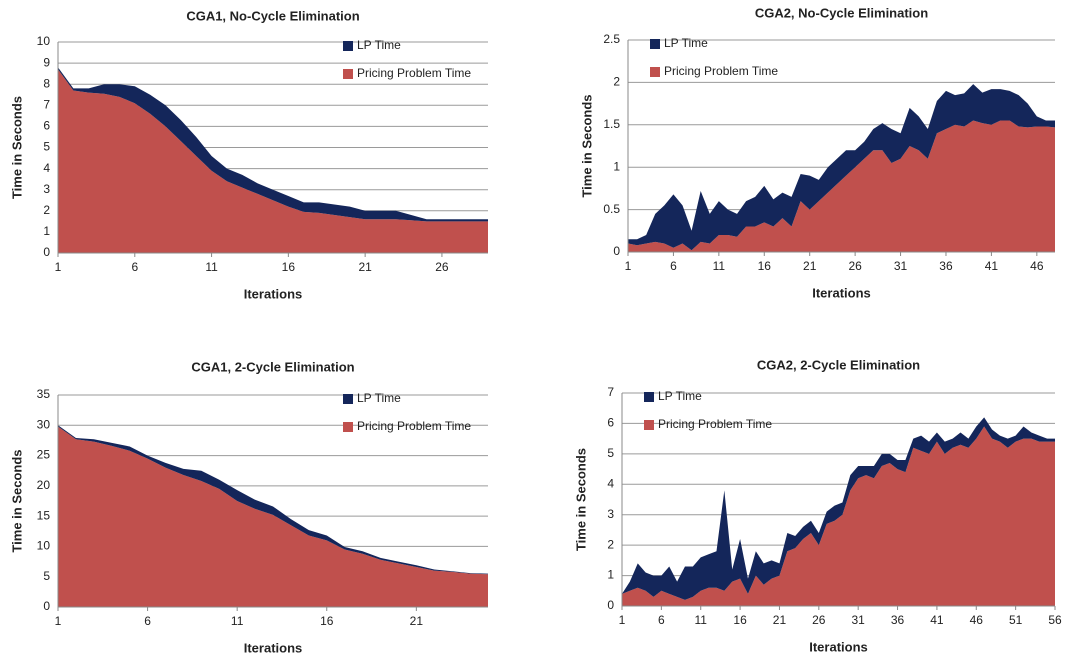 The image size is (1065, 657). What do you see at coordinates (272, 15) in the screenshot?
I see `chart-title: CGA1, No-Cycle Elimination` at bounding box center [272, 15].